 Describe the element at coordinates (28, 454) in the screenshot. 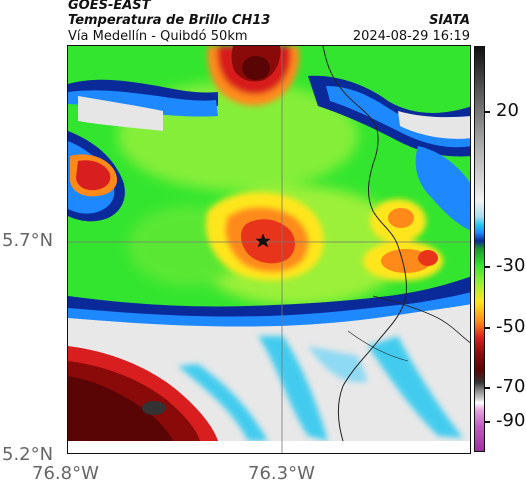

I see `lat-label-5-2: 5.2°N` at that location.